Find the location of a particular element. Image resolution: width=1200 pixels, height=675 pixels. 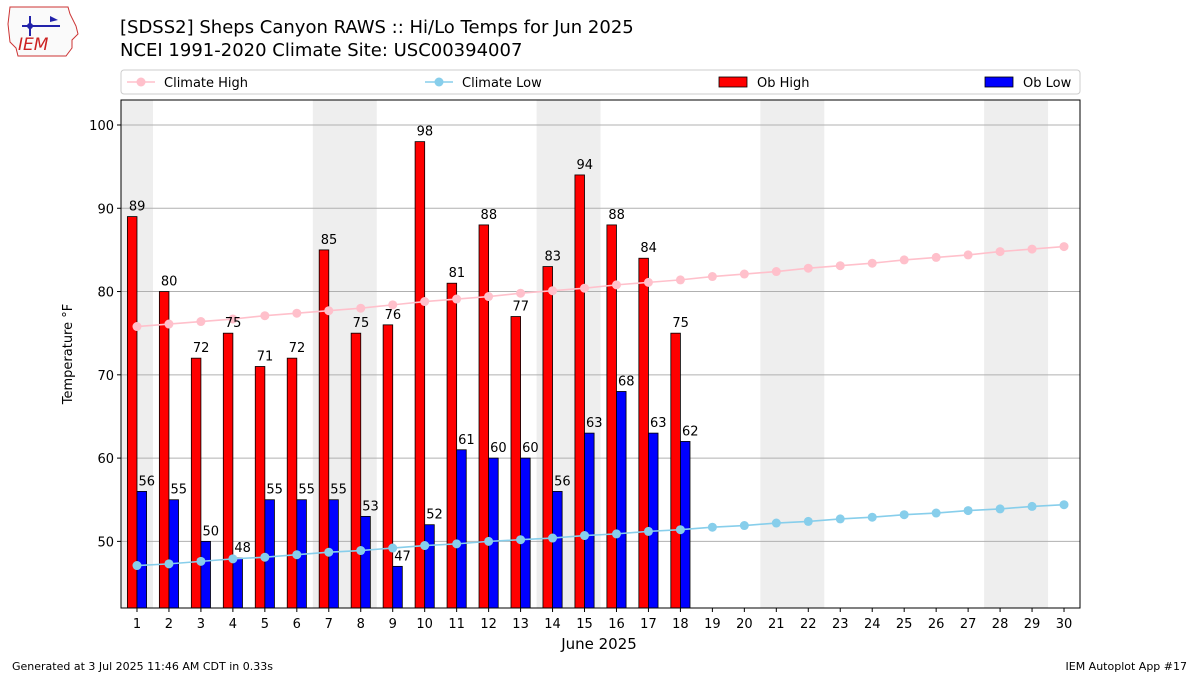

x-tick-label: 3 is located at coordinates (201, 624).